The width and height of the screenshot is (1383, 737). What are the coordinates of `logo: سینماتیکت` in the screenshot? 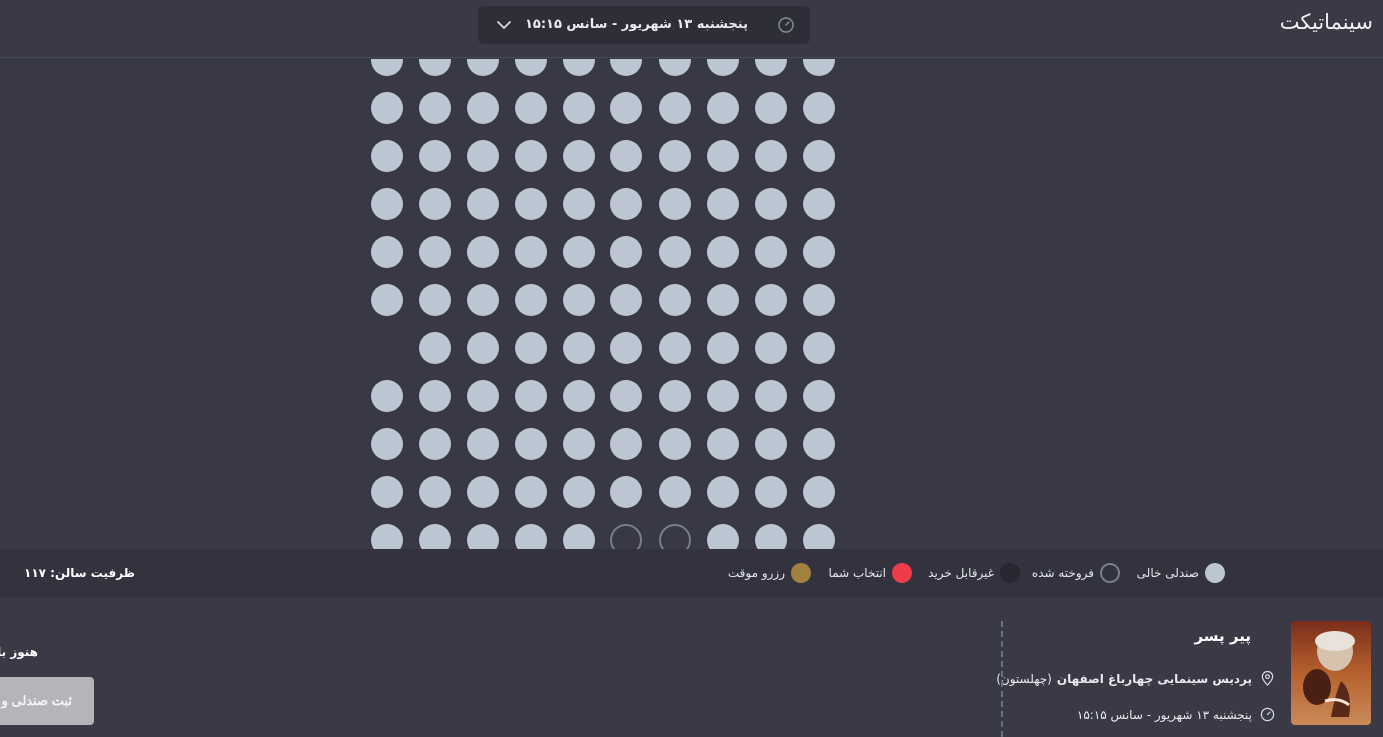 It's located at (1326, 22).